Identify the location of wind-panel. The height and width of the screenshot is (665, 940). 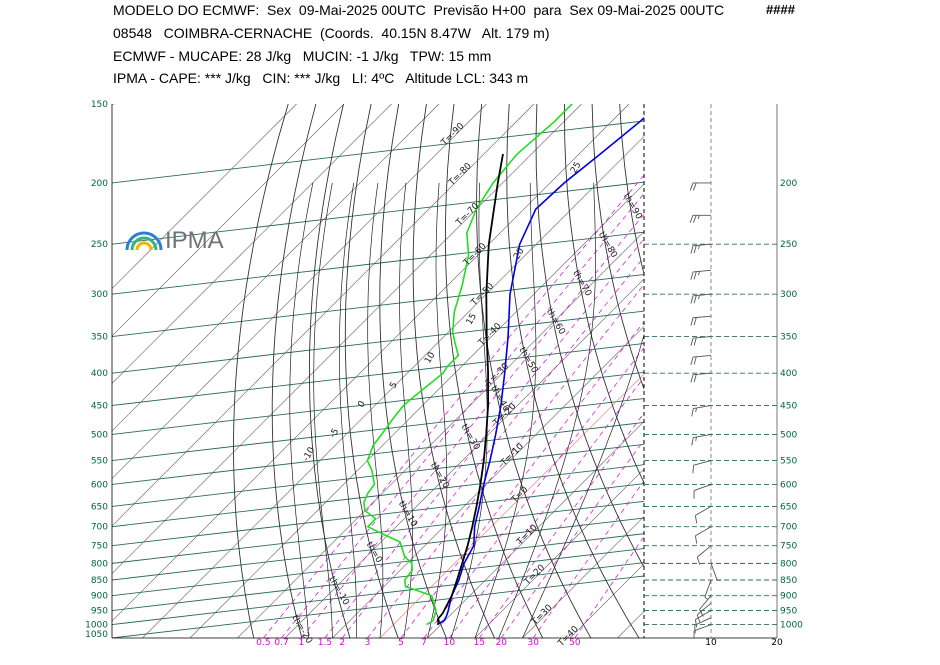
(710, 410).